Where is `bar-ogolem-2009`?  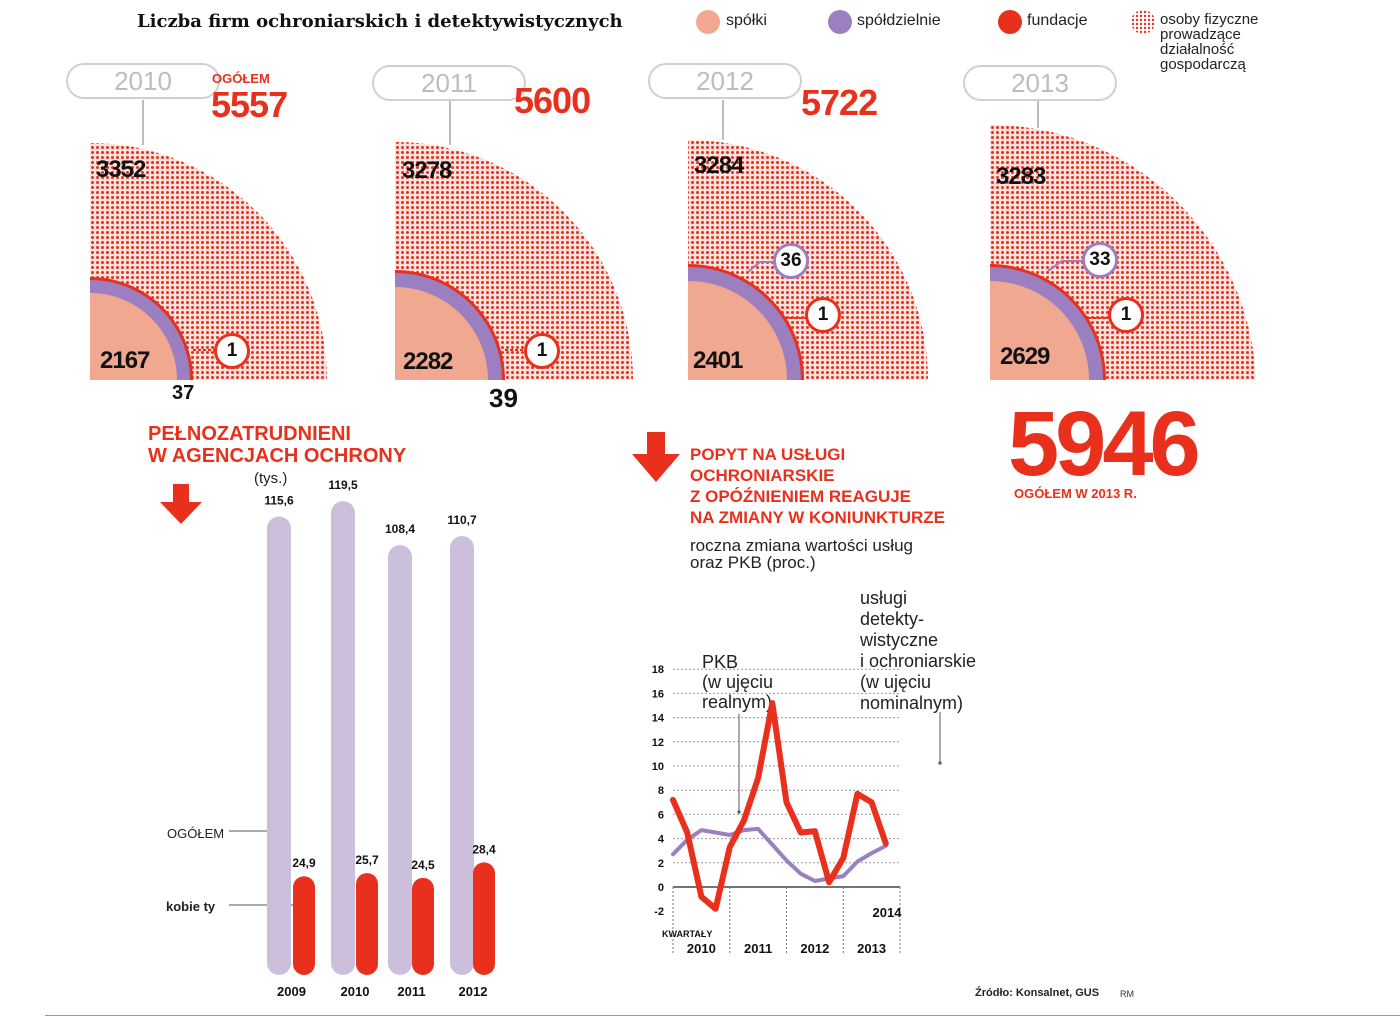
bar-ogolem-2009 is located at coordinates (279, 745).